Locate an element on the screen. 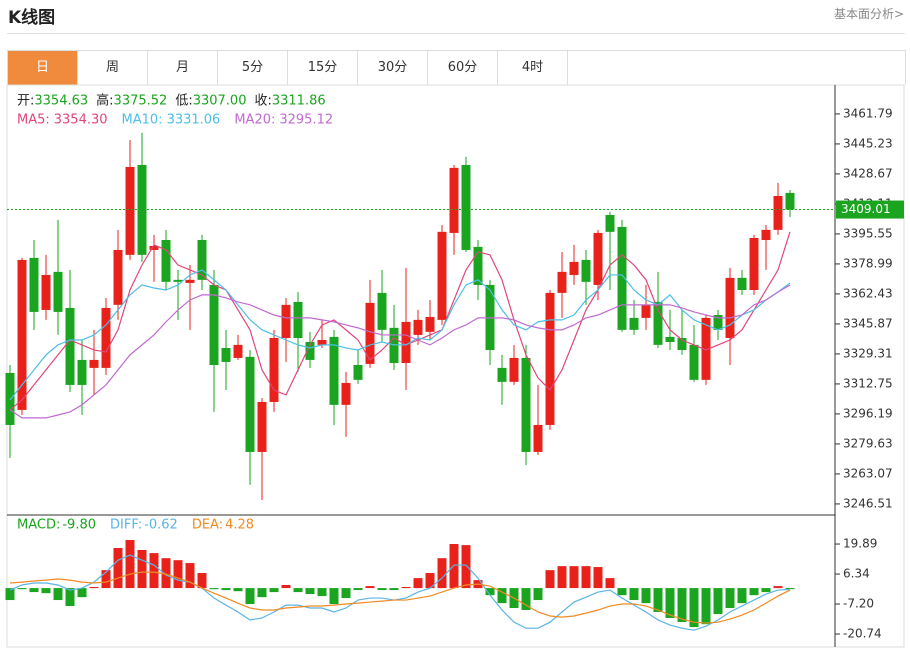  header-link: 基本面分析> is located at coordinates (868, 14).